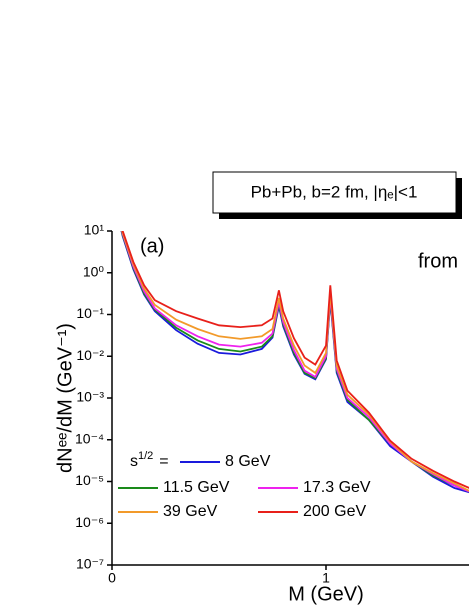 This screenshot has width=469, height=607. Describe the element at coordinates (65, 398) in the screenshot. I see `y-axis-label: dNᵉᵉ/dM (GeV⁻¹)` at that location.